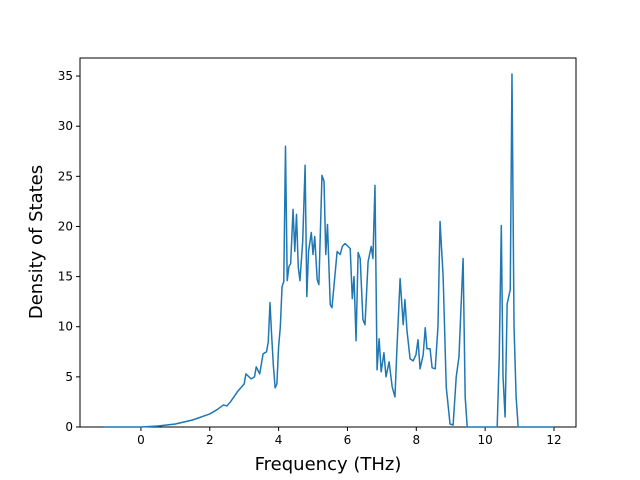  I want to click on x-tick-label: 4, so click(279, 440).